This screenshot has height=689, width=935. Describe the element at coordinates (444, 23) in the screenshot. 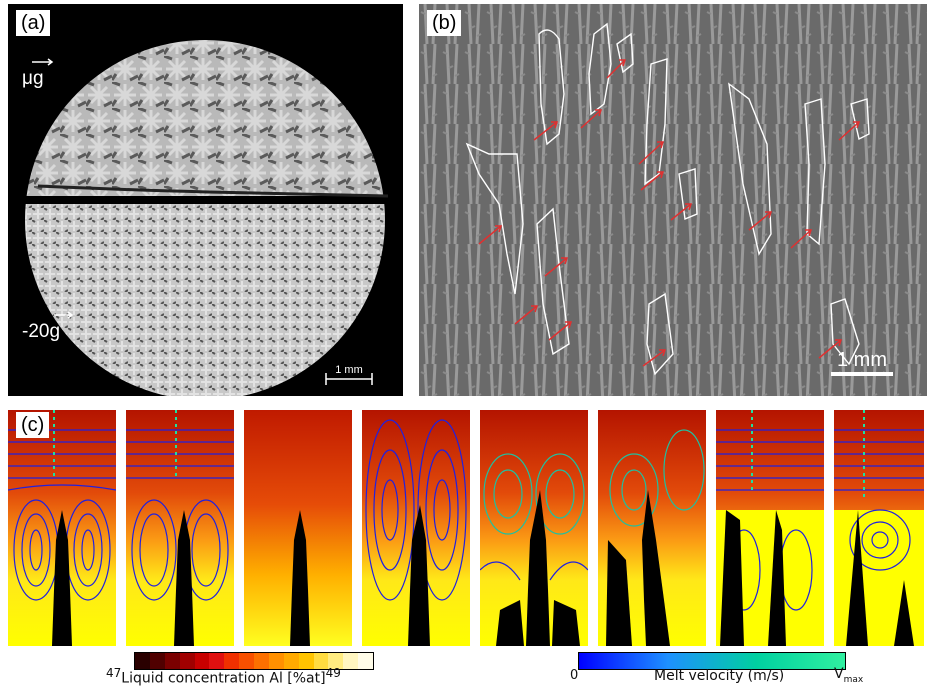

I see `panel-b-label: (b)` at that location.